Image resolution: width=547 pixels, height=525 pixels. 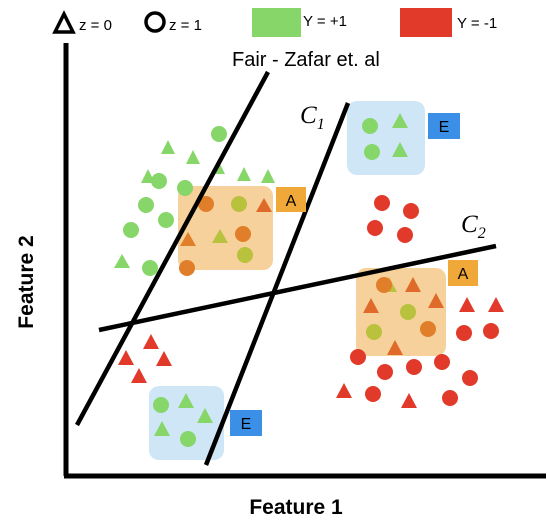 What do you see at coordinates (386, 138) in the screenshot?
I see `region-e-upper` at bounding box center [386, 138].